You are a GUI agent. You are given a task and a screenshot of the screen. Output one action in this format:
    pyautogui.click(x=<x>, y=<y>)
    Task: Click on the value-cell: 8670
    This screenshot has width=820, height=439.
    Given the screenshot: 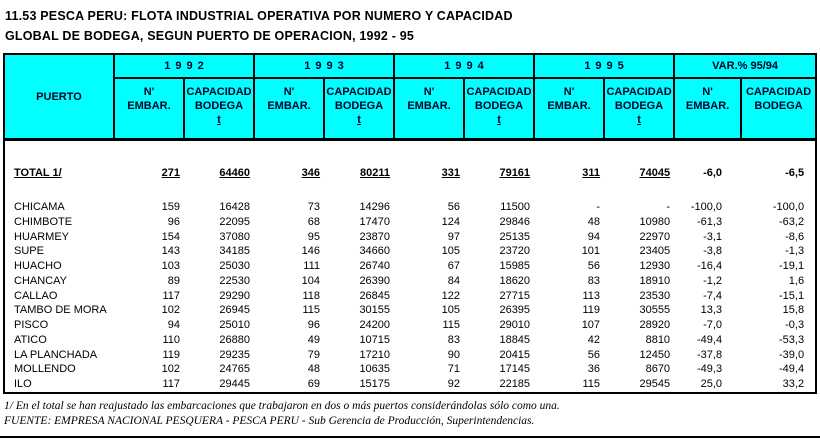 What is the action you would take?
    pyautogui.click(x=658, y=369)
    